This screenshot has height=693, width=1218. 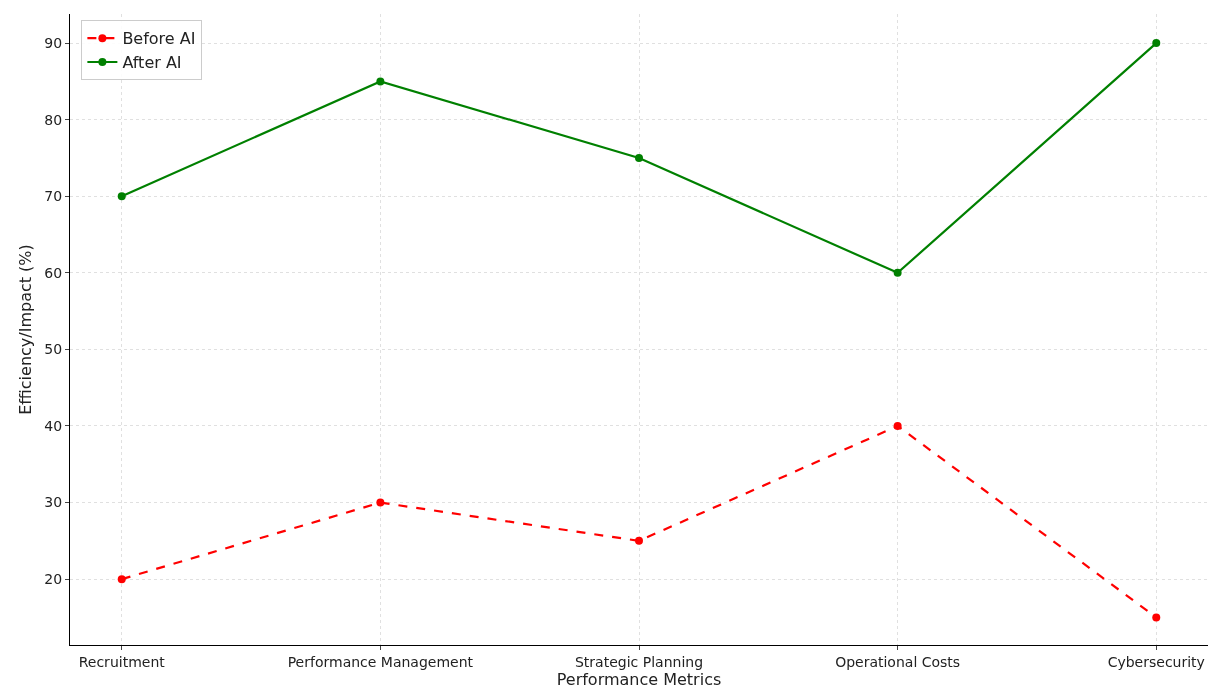 What do you see at coordinates (53, 579) in the screenshot?
I see `y-tick-label: 20` at bounding box center [53, 579].